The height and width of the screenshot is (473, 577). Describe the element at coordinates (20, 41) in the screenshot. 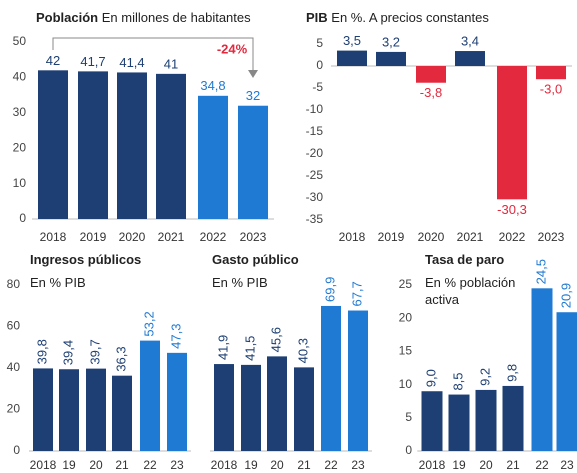

I see `y-tick-label: 50` at that location.